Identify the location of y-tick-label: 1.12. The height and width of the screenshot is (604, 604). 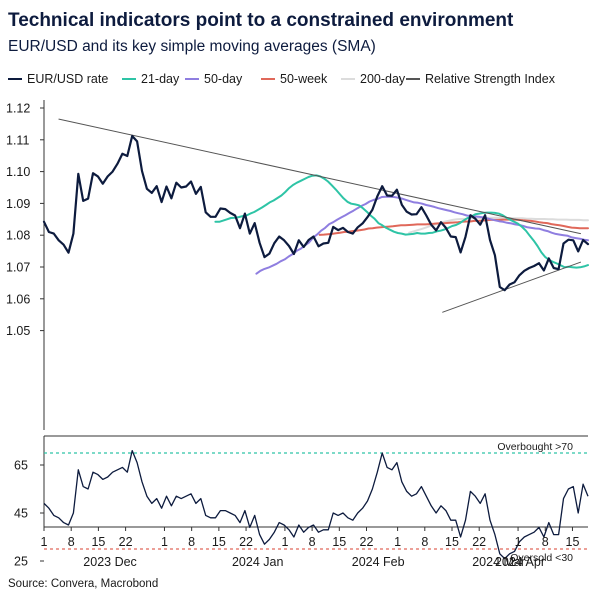
(18, 109).